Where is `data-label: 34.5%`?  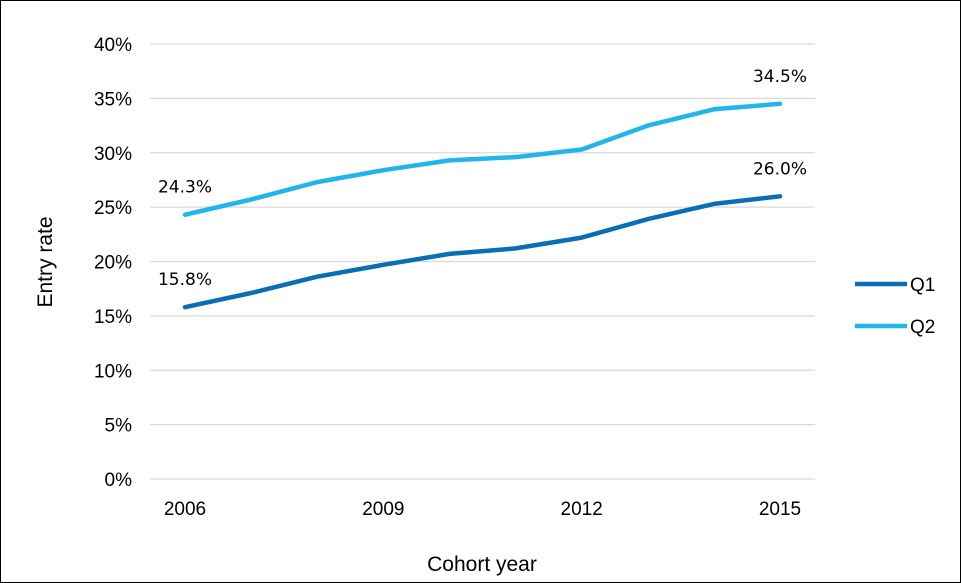
data-label: 34.5% is located at coordinates (780, 77).